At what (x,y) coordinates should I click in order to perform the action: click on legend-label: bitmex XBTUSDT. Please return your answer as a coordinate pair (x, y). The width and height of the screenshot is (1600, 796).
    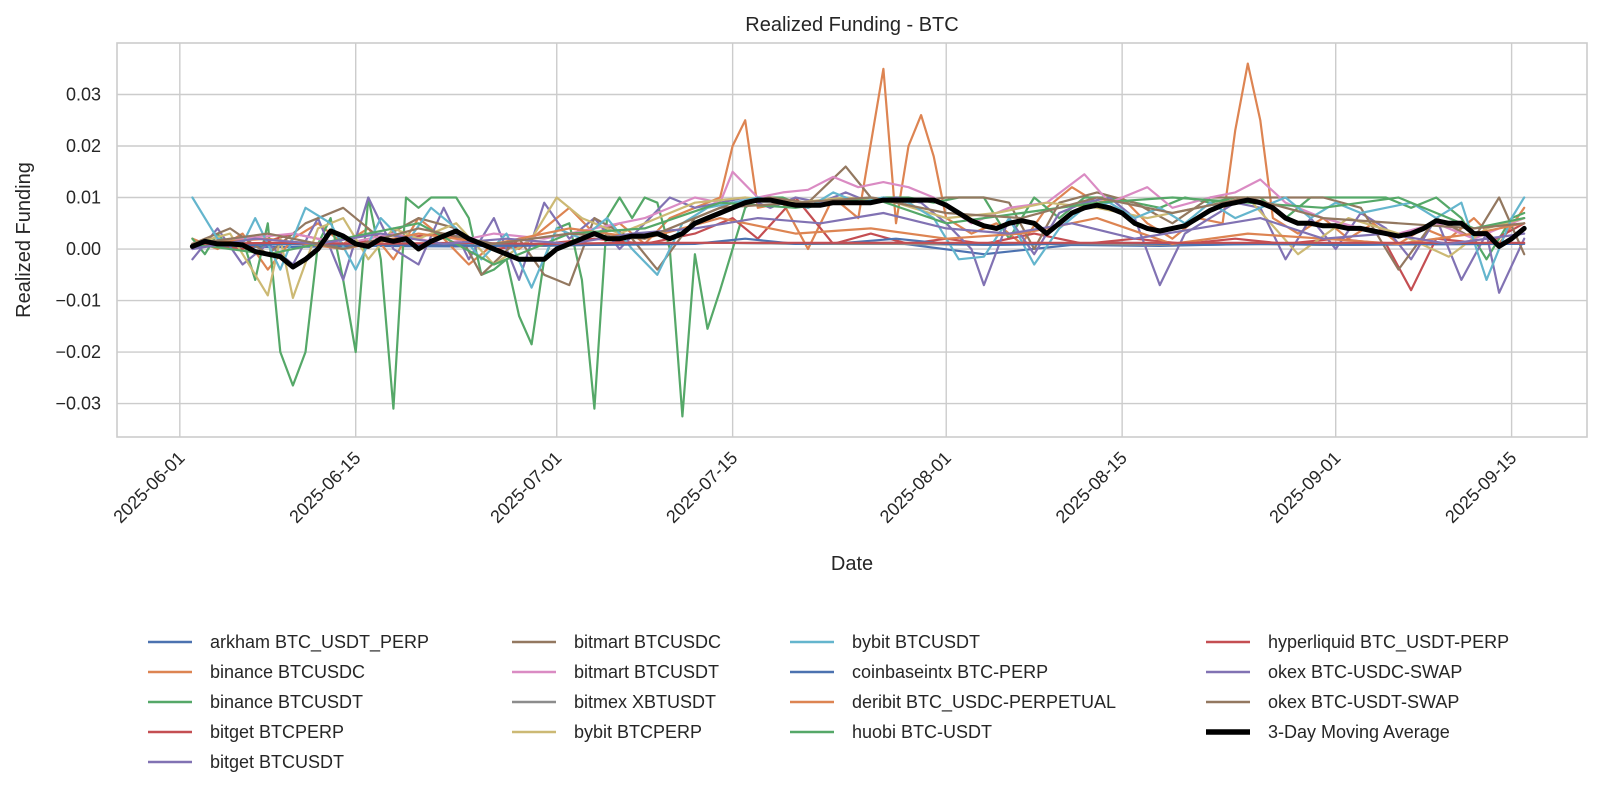
    Looking at the image, I should click on (645, 702).